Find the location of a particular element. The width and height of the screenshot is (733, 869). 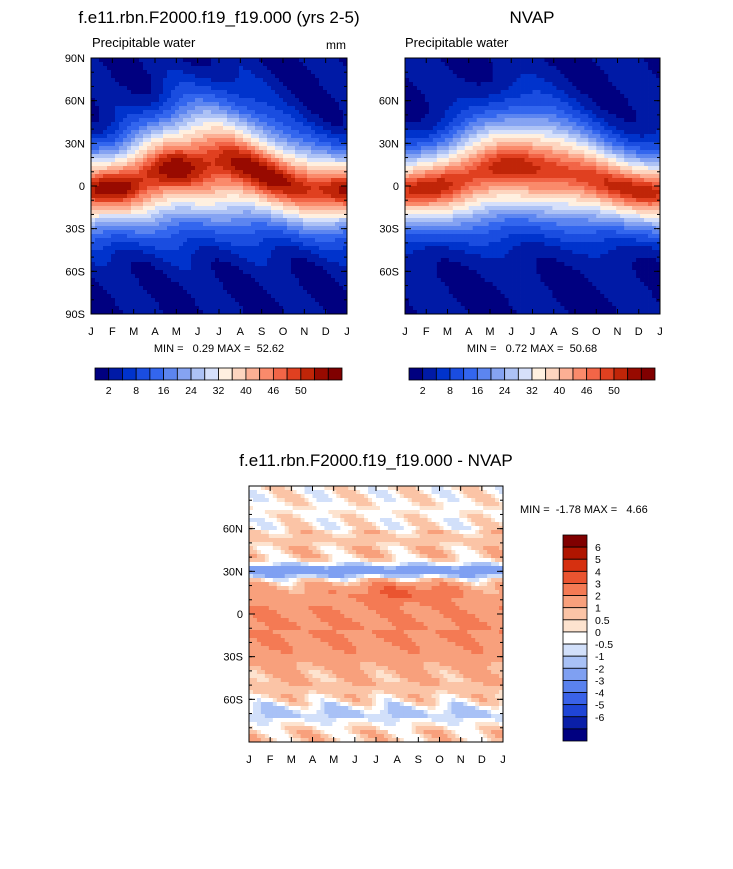

colorbar-nvap: 2 8 16 24 32 40 46 50 is located at coordinates (532, 382).